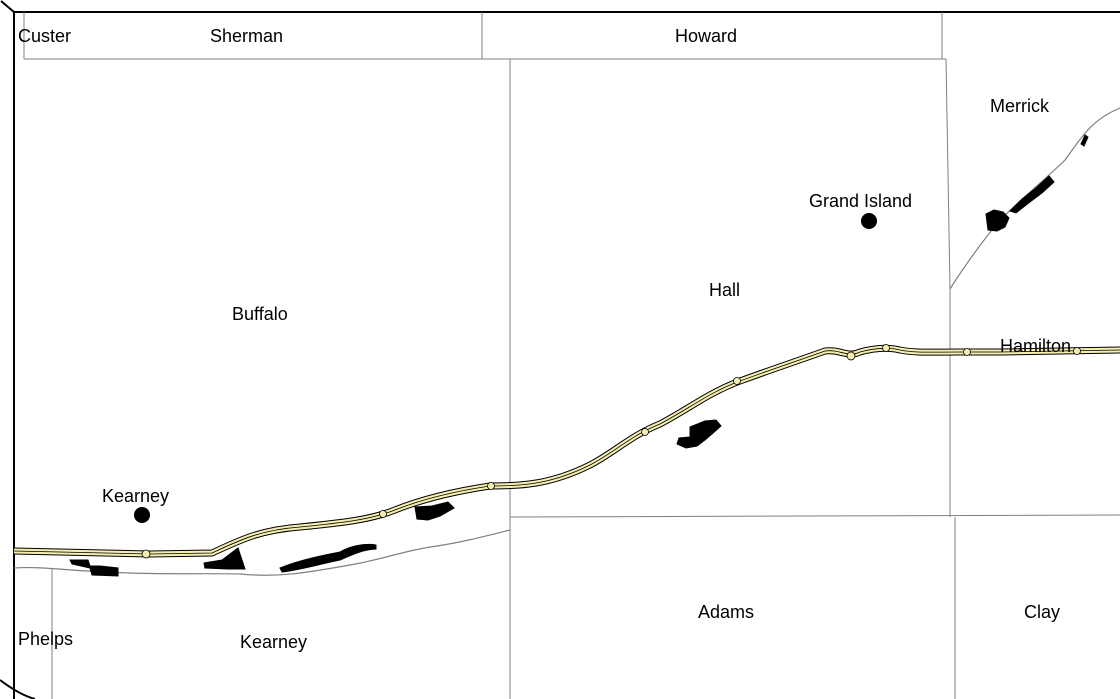  What do you see at coordinates (1042, 612) in the screenshot?
I see `county-label-clay: Clay` at bounding box center [1042, 612].